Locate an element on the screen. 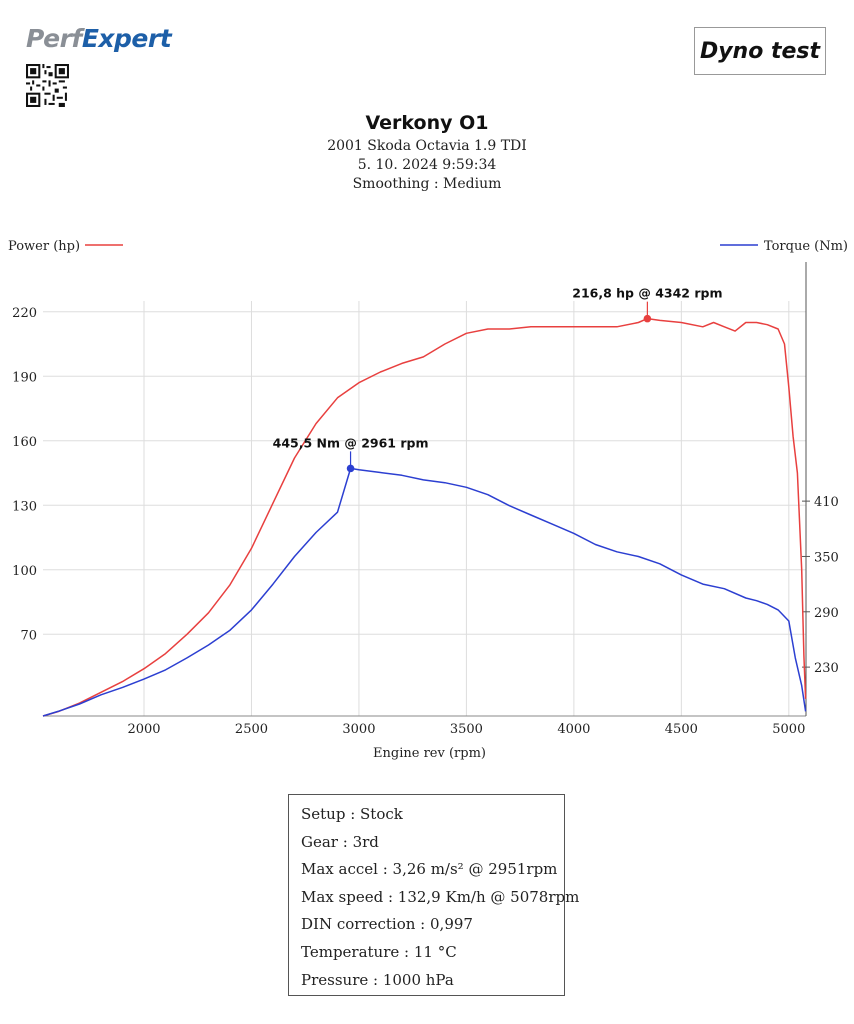  x-tick-label: 3000 is located at coordinates (358, 729).